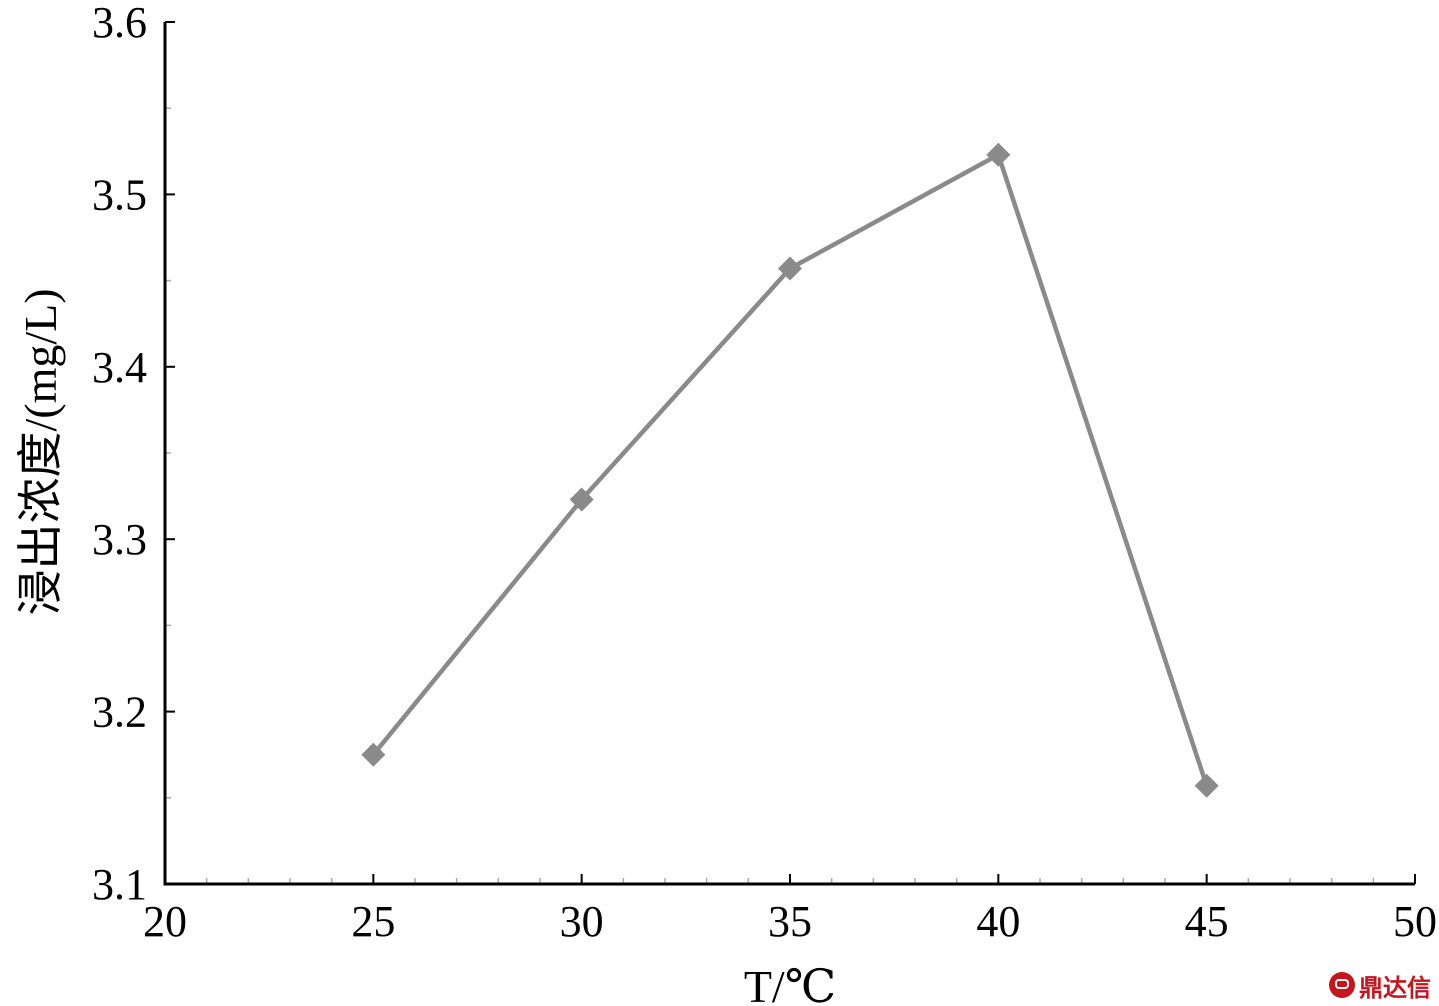 Image resolution: width=1439 pixels, height=1006 pixels. Describe the element at coordinates (119, 712) in the screenshot. I see `y-tick-label: 3.2` at that location.